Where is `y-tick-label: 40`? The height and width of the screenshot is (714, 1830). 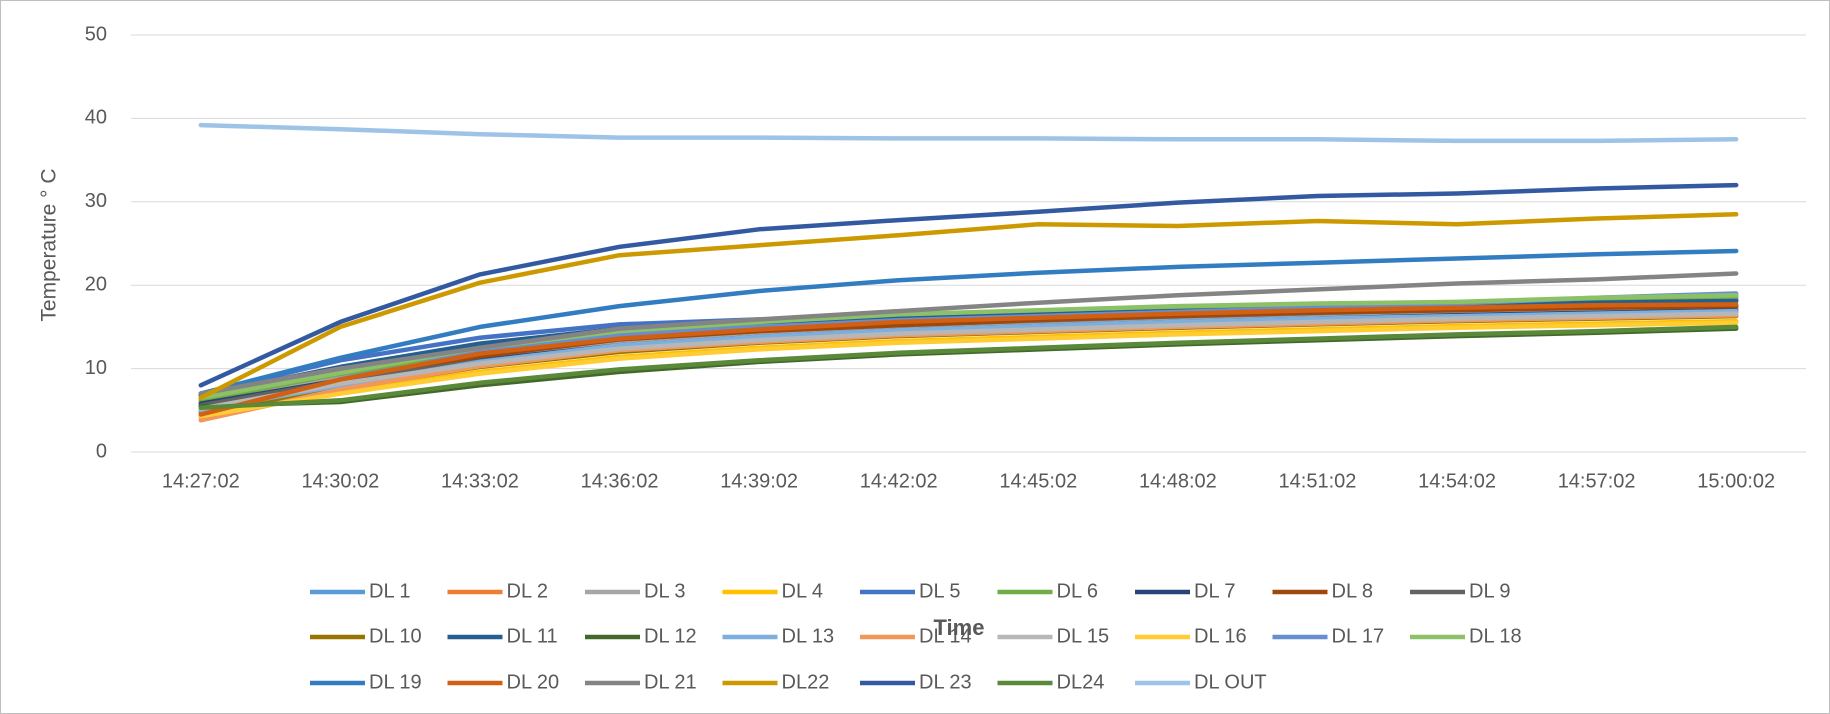 y-tick-label: 40 is located at coordinates (96, 118).